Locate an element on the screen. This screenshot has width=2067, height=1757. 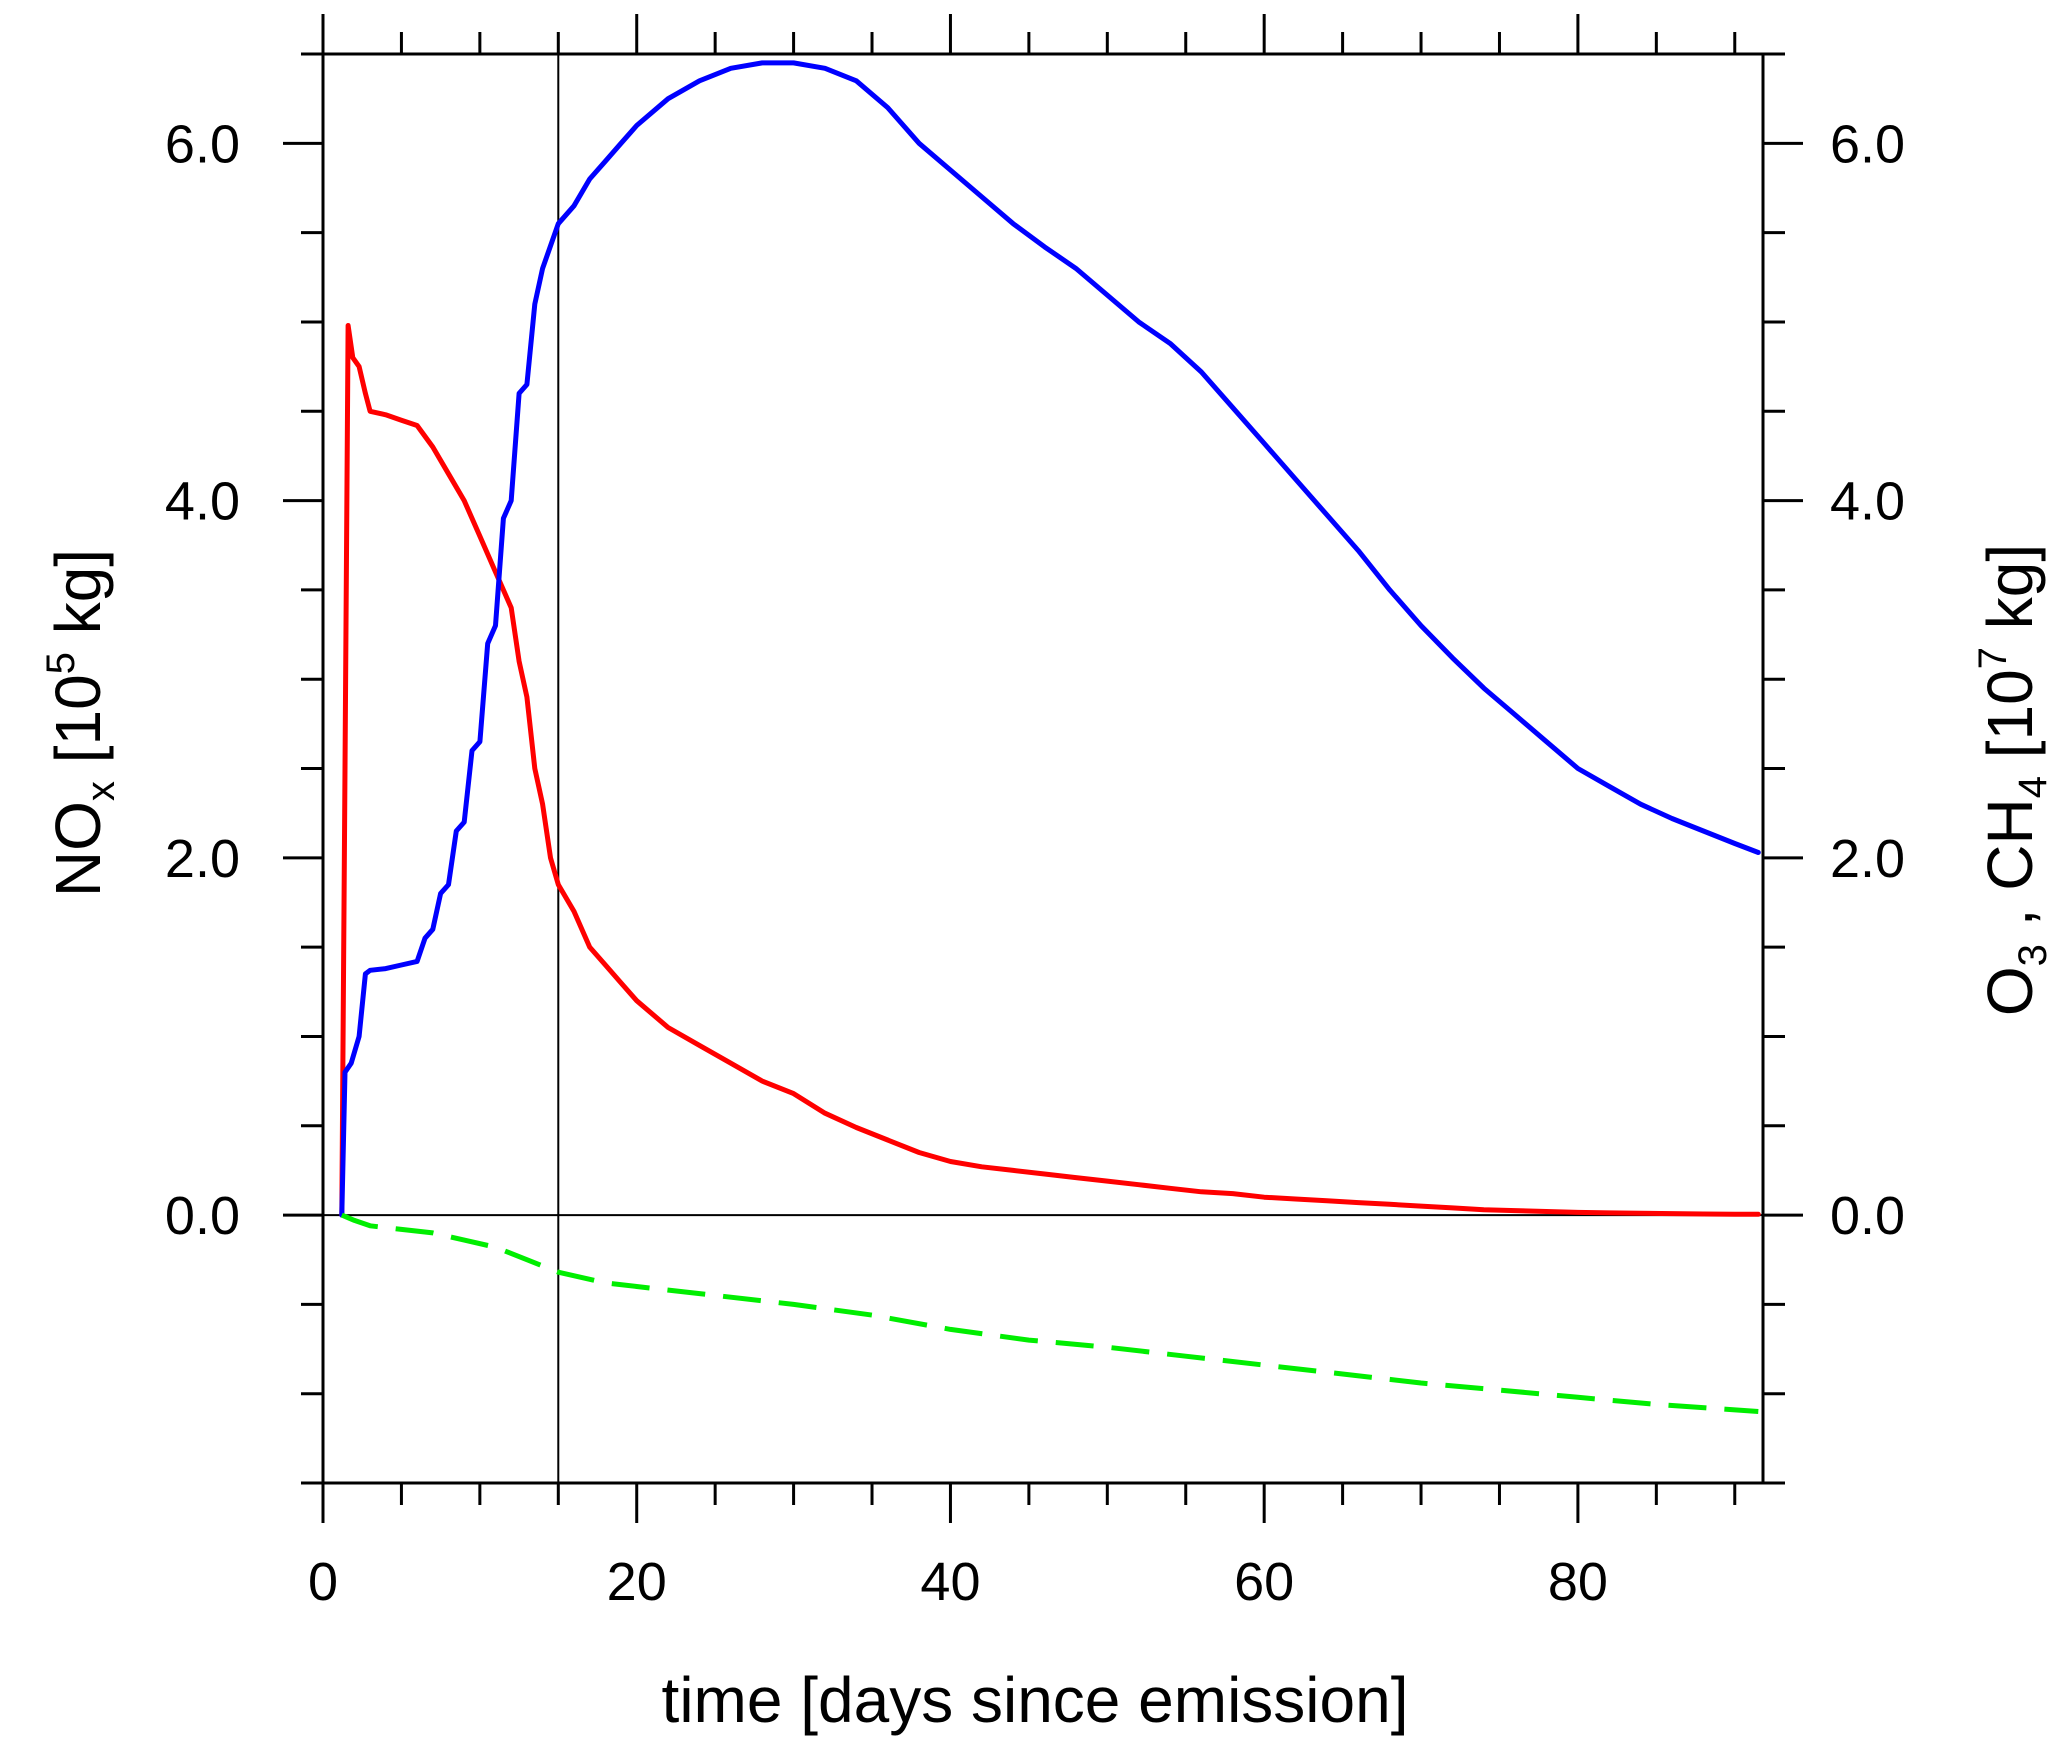
y-right-sub2: 4 is located at coordinates (2033, 787).